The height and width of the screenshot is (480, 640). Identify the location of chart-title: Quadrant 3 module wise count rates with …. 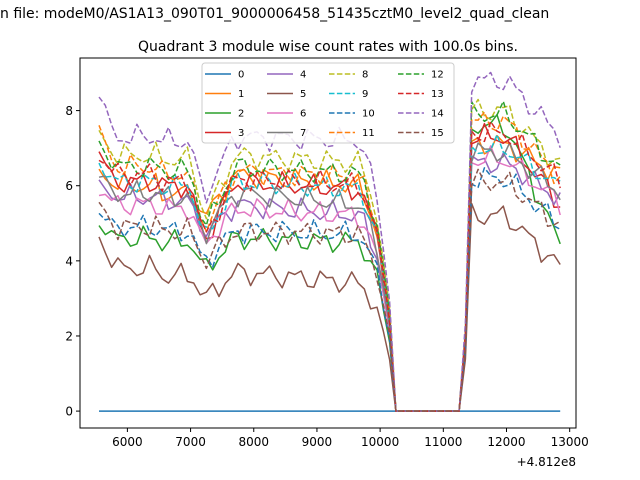
(328, 47).